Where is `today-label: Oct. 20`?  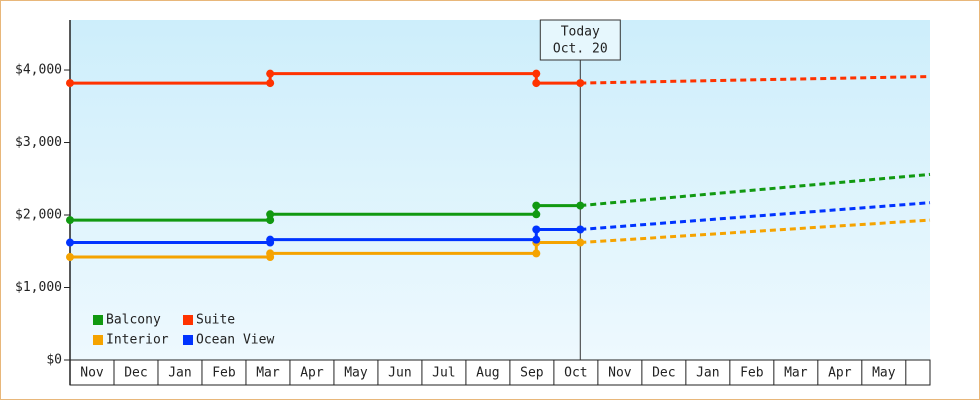
today-label: Oct. 20 is located at coordinates (580, 49).